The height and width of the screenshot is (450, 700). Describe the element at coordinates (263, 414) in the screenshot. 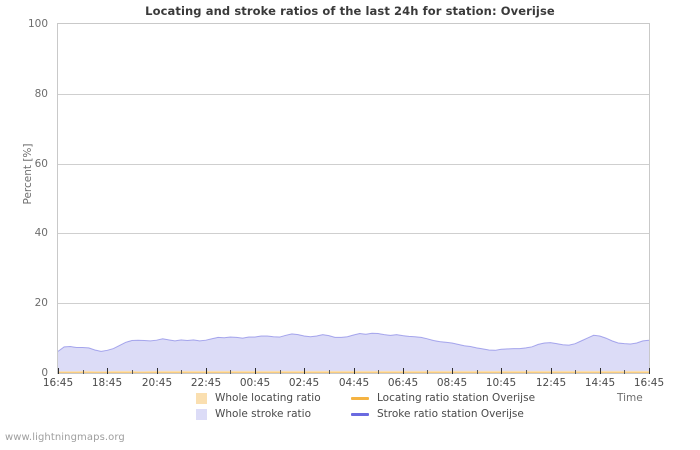

I see `legend-label: Whole stroke ratio` at that location.